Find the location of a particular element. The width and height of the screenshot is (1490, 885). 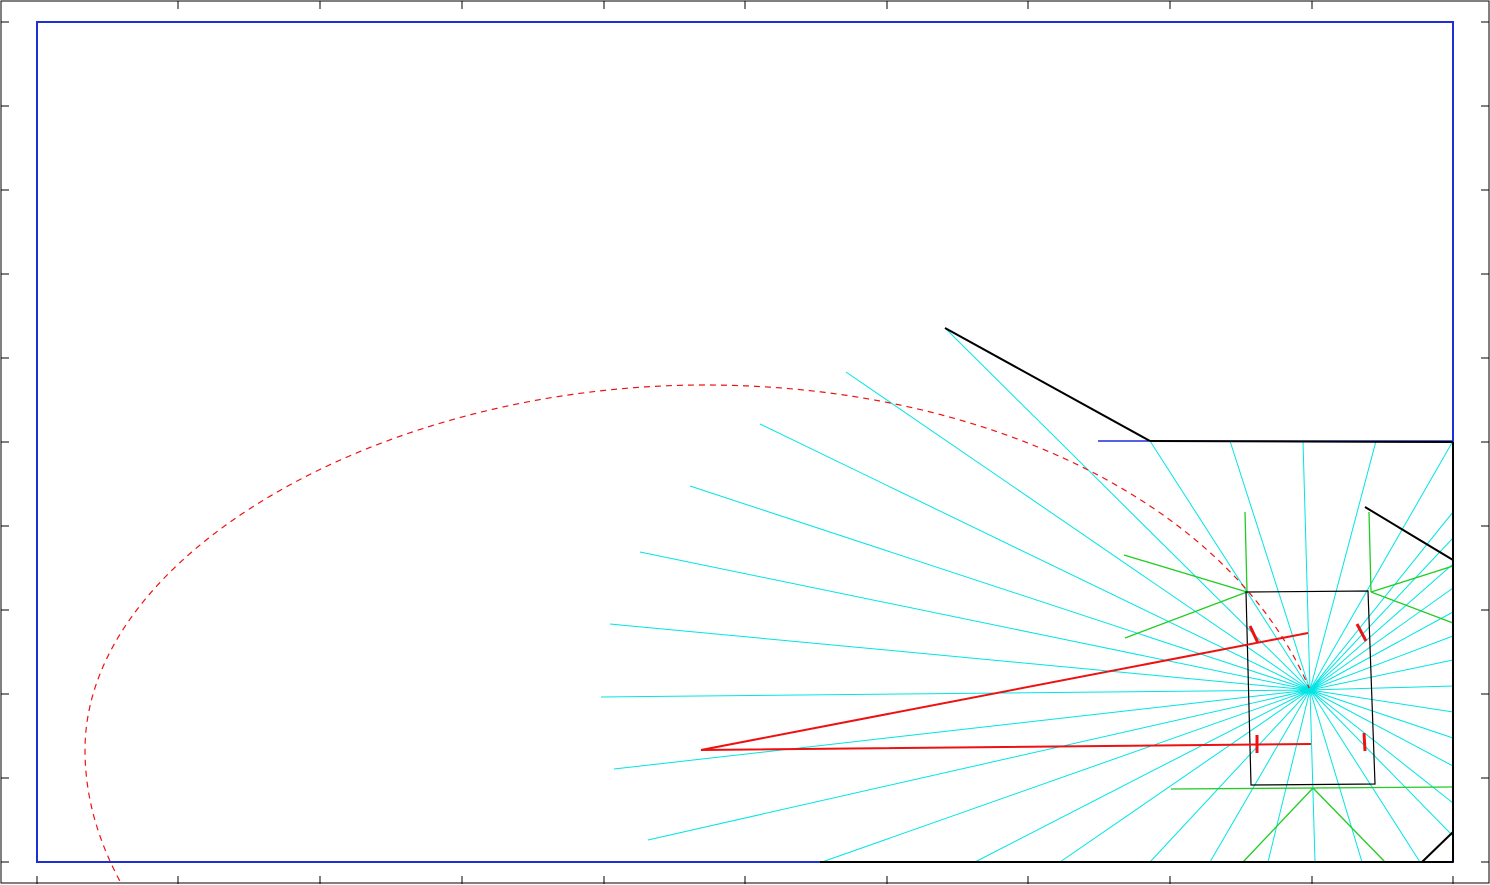

green-rays is located at coordinates (1288, 687).